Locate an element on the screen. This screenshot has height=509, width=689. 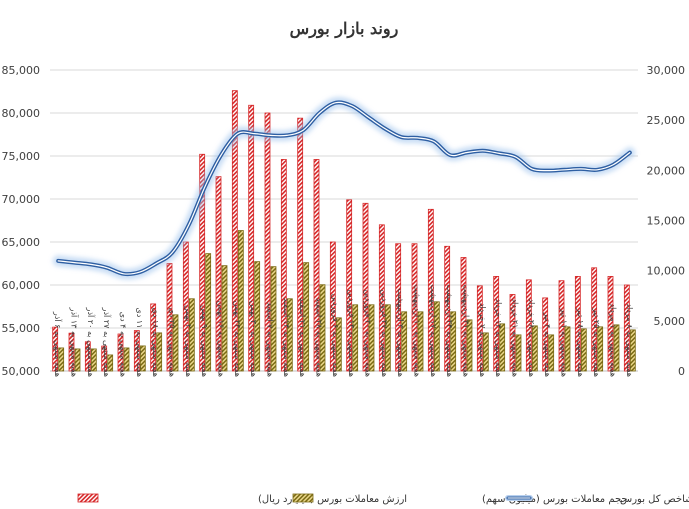
x-tick-label: هفته منتهی به ۲۳ بهمن is located at coordinates (237, 339).